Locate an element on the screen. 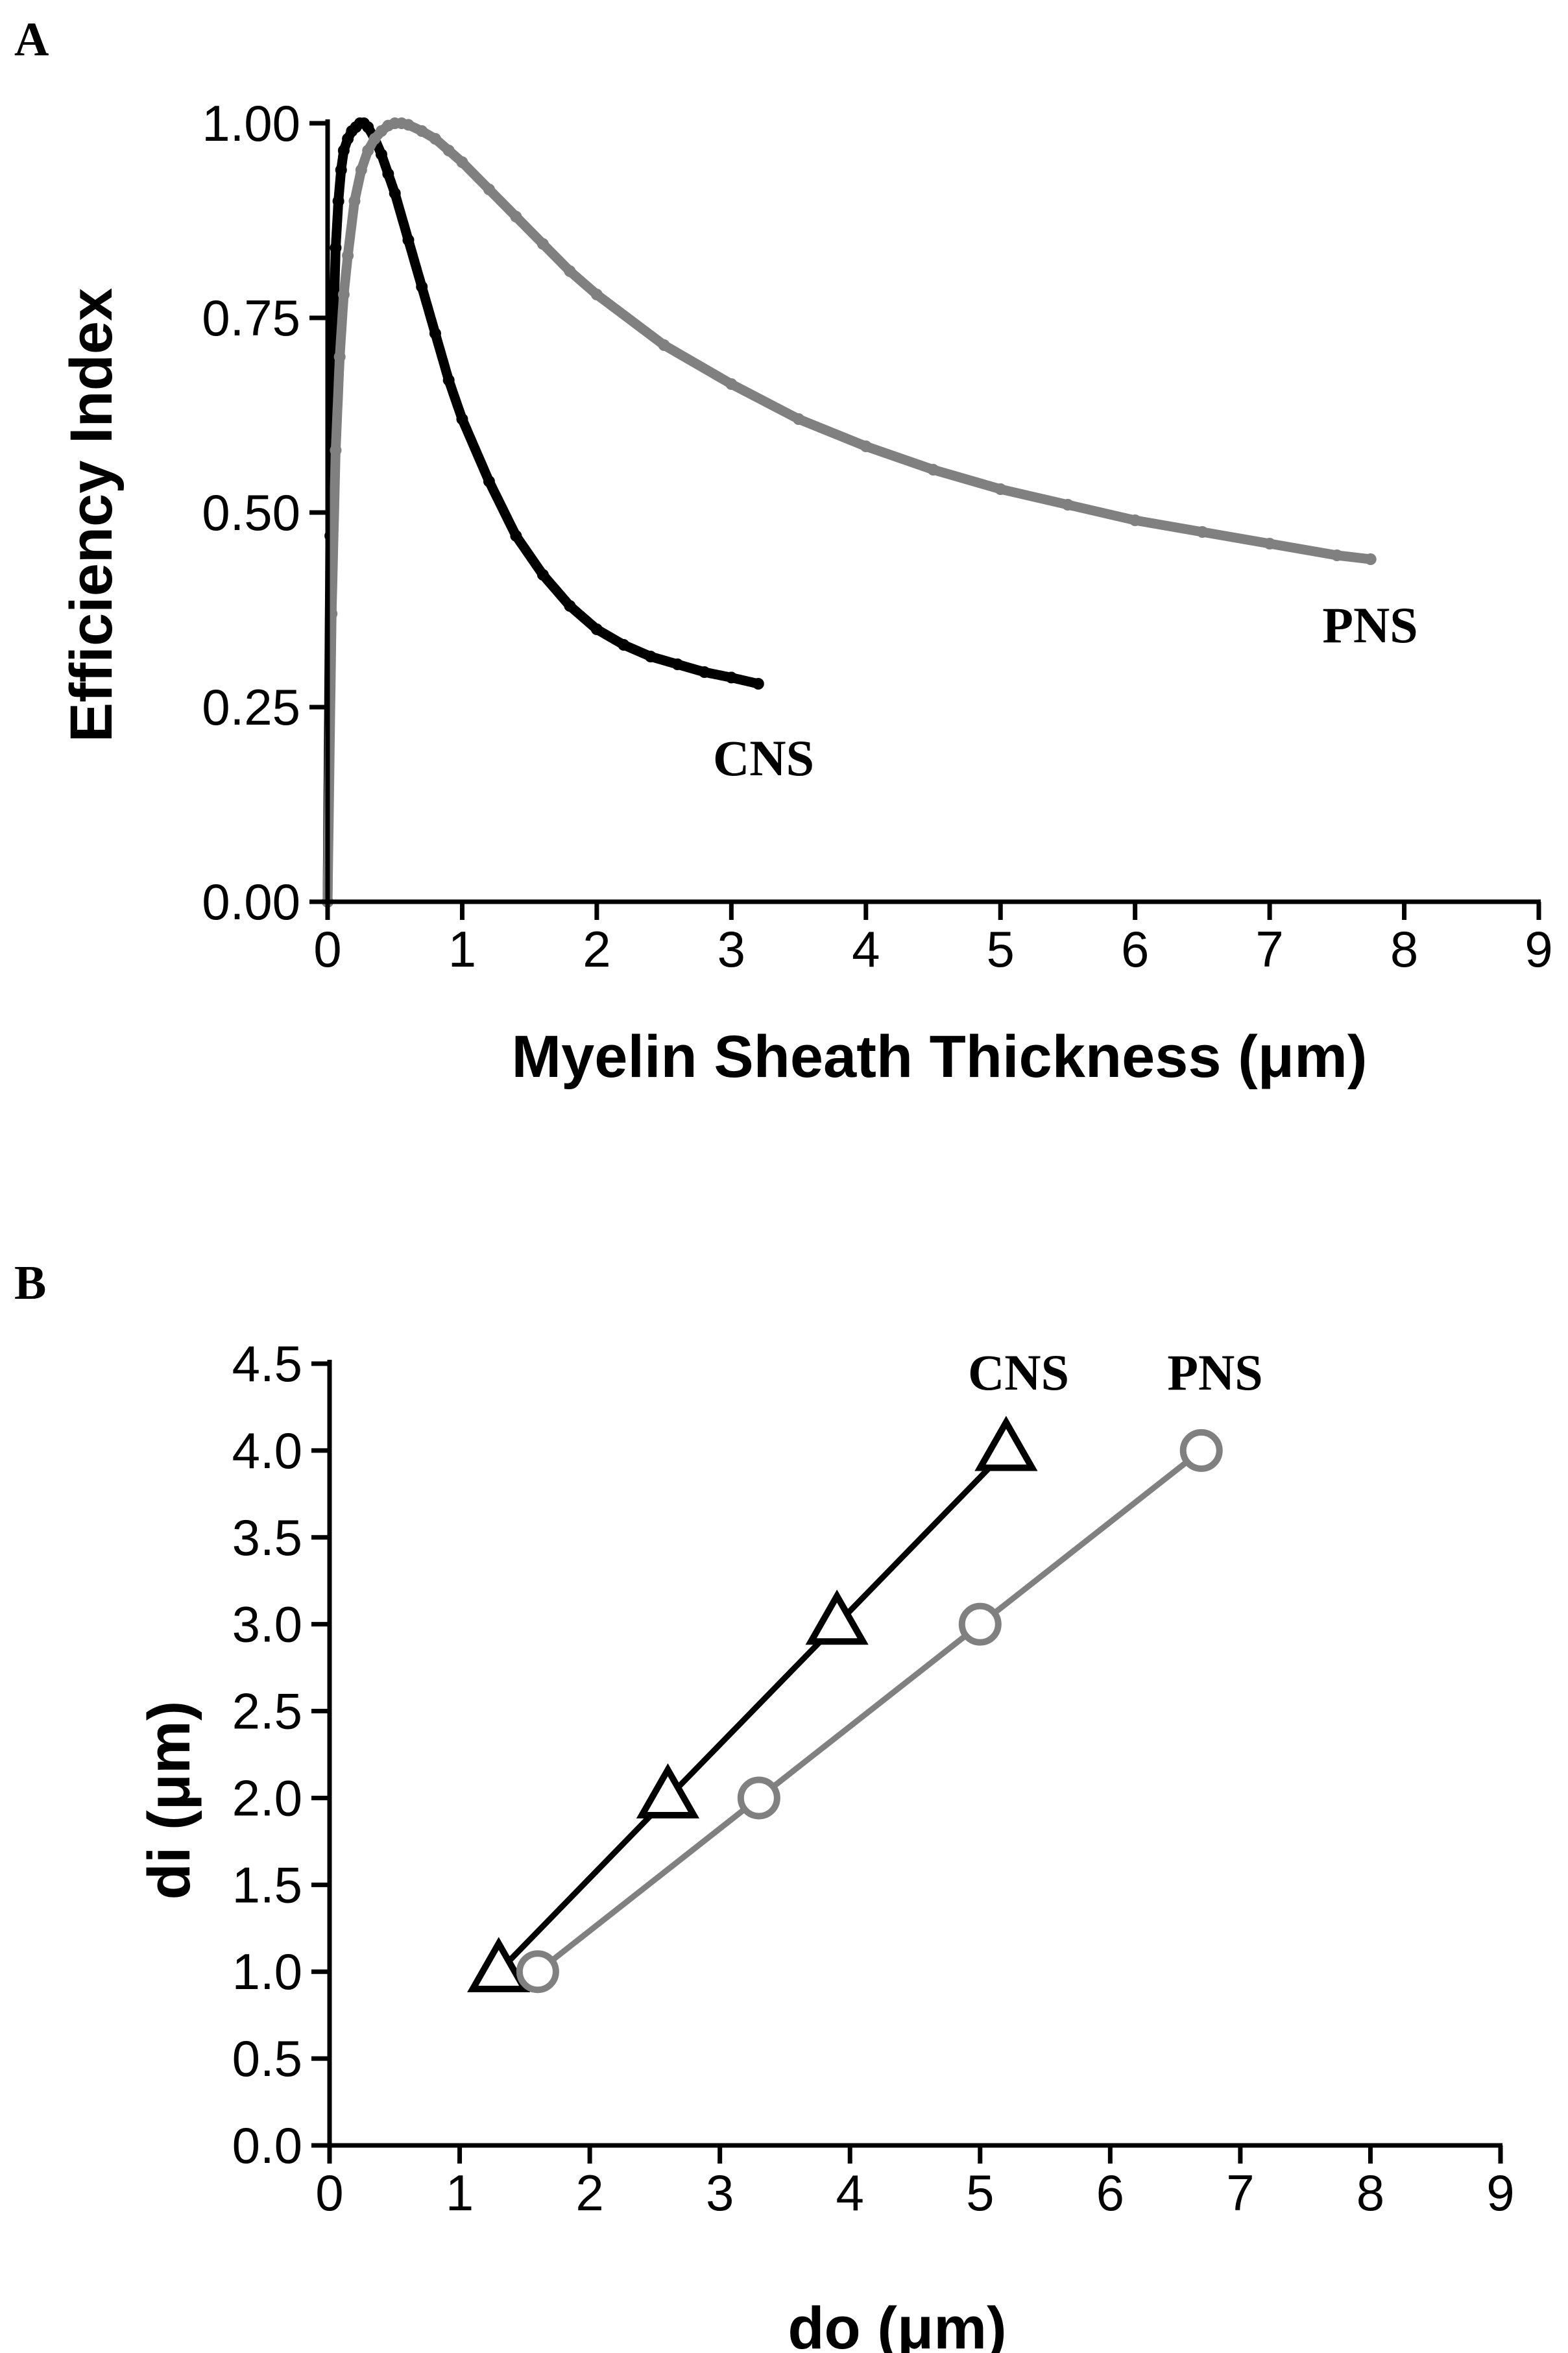 This screenshot has height=2353, width=1568. panel-b-x-tick-label: 6 is located at coordinates (1110, 2192).